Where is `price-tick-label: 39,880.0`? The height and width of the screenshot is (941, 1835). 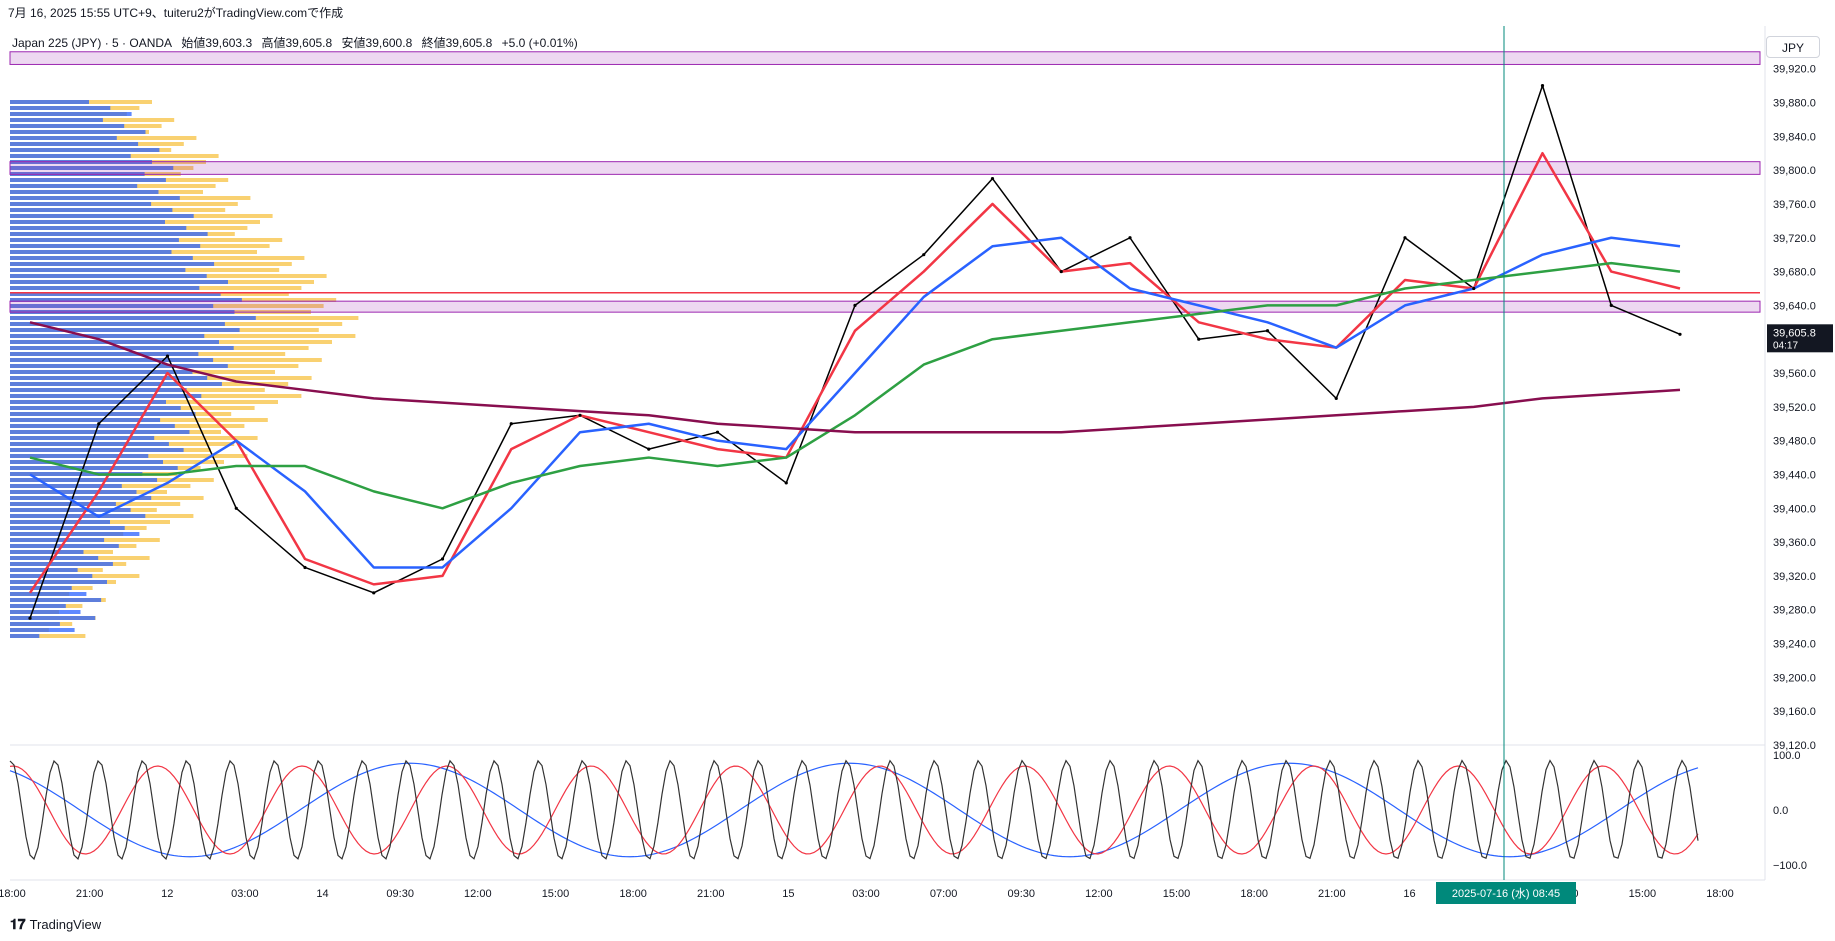 price-tick-label: 39,880.0 is located at coordinates (1794, 103).